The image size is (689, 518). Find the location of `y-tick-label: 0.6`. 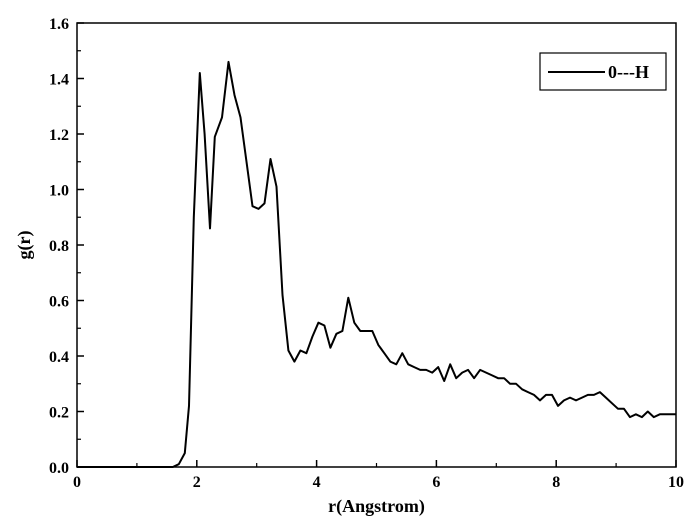

y-tick-label: 0.6 is located at coordinates (59, 302).